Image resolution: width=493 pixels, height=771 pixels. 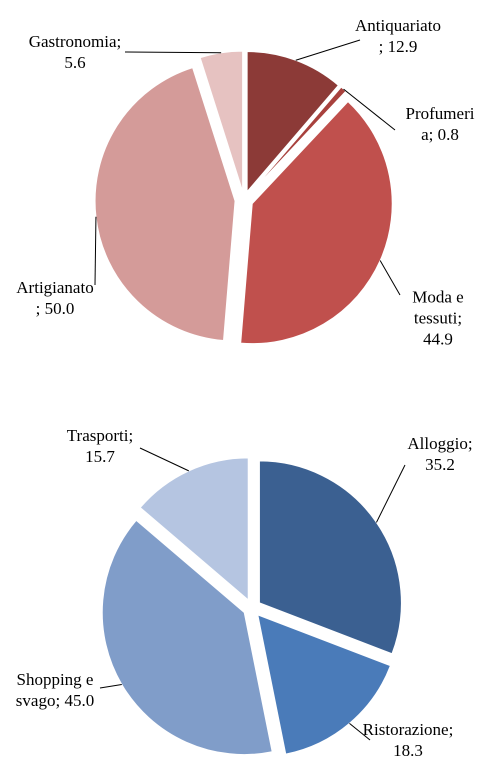 I want to click on value-label: 5.6, so click(x=75, y=62).